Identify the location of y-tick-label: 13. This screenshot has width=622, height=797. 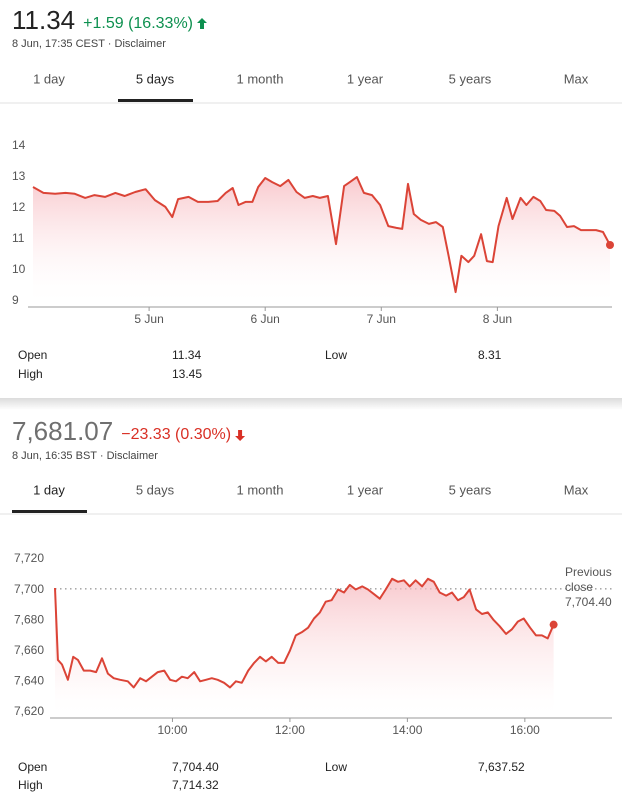
(19, 176).